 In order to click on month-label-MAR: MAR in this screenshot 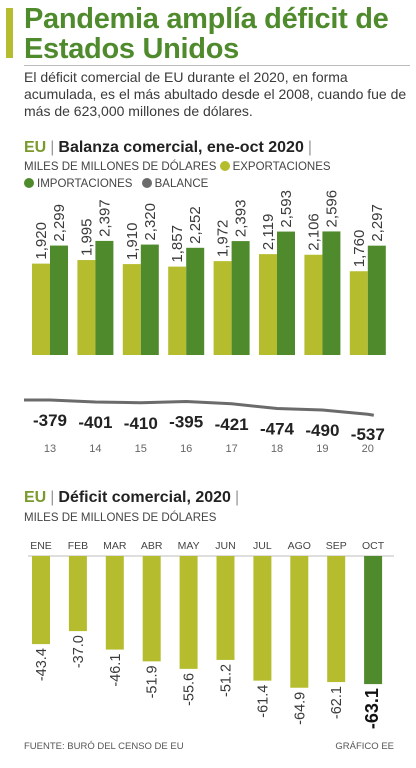, I will do `click(115, 546)`.